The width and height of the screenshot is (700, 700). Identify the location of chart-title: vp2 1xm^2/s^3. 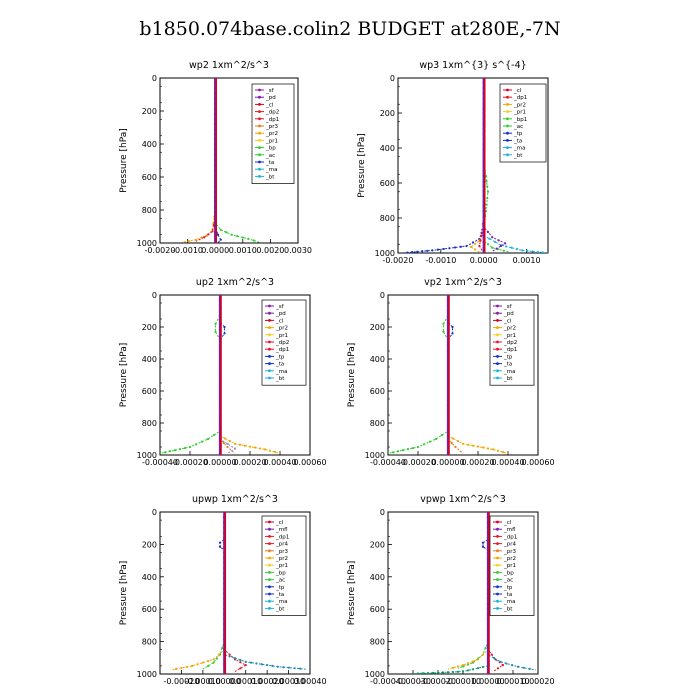
(463, 282).